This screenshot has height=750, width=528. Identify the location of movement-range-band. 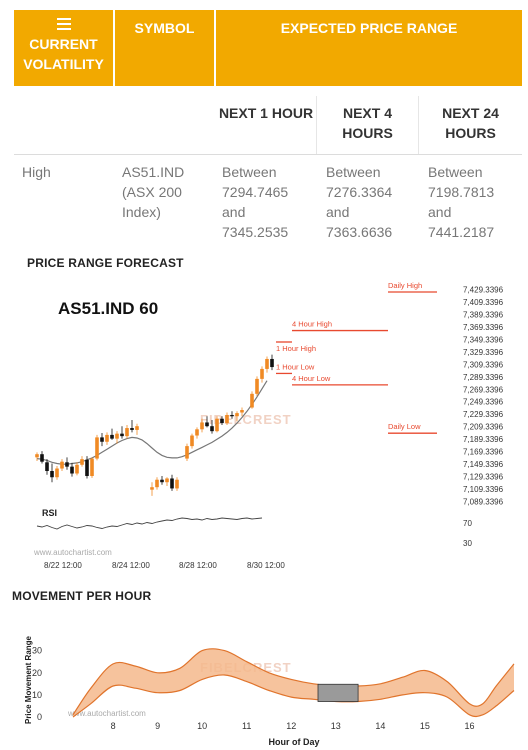
(293, 682).